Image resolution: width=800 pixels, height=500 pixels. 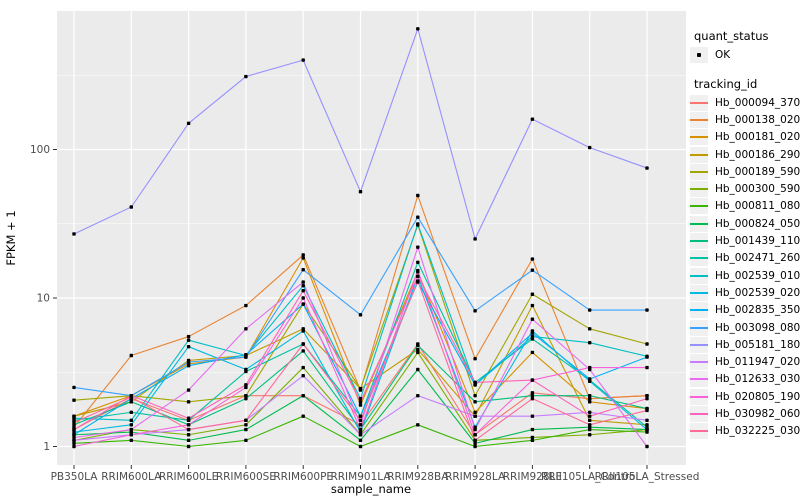 I want to click on legend-item-Hb_000824_050: Hb_000824_050, so click(x=745, y=223).